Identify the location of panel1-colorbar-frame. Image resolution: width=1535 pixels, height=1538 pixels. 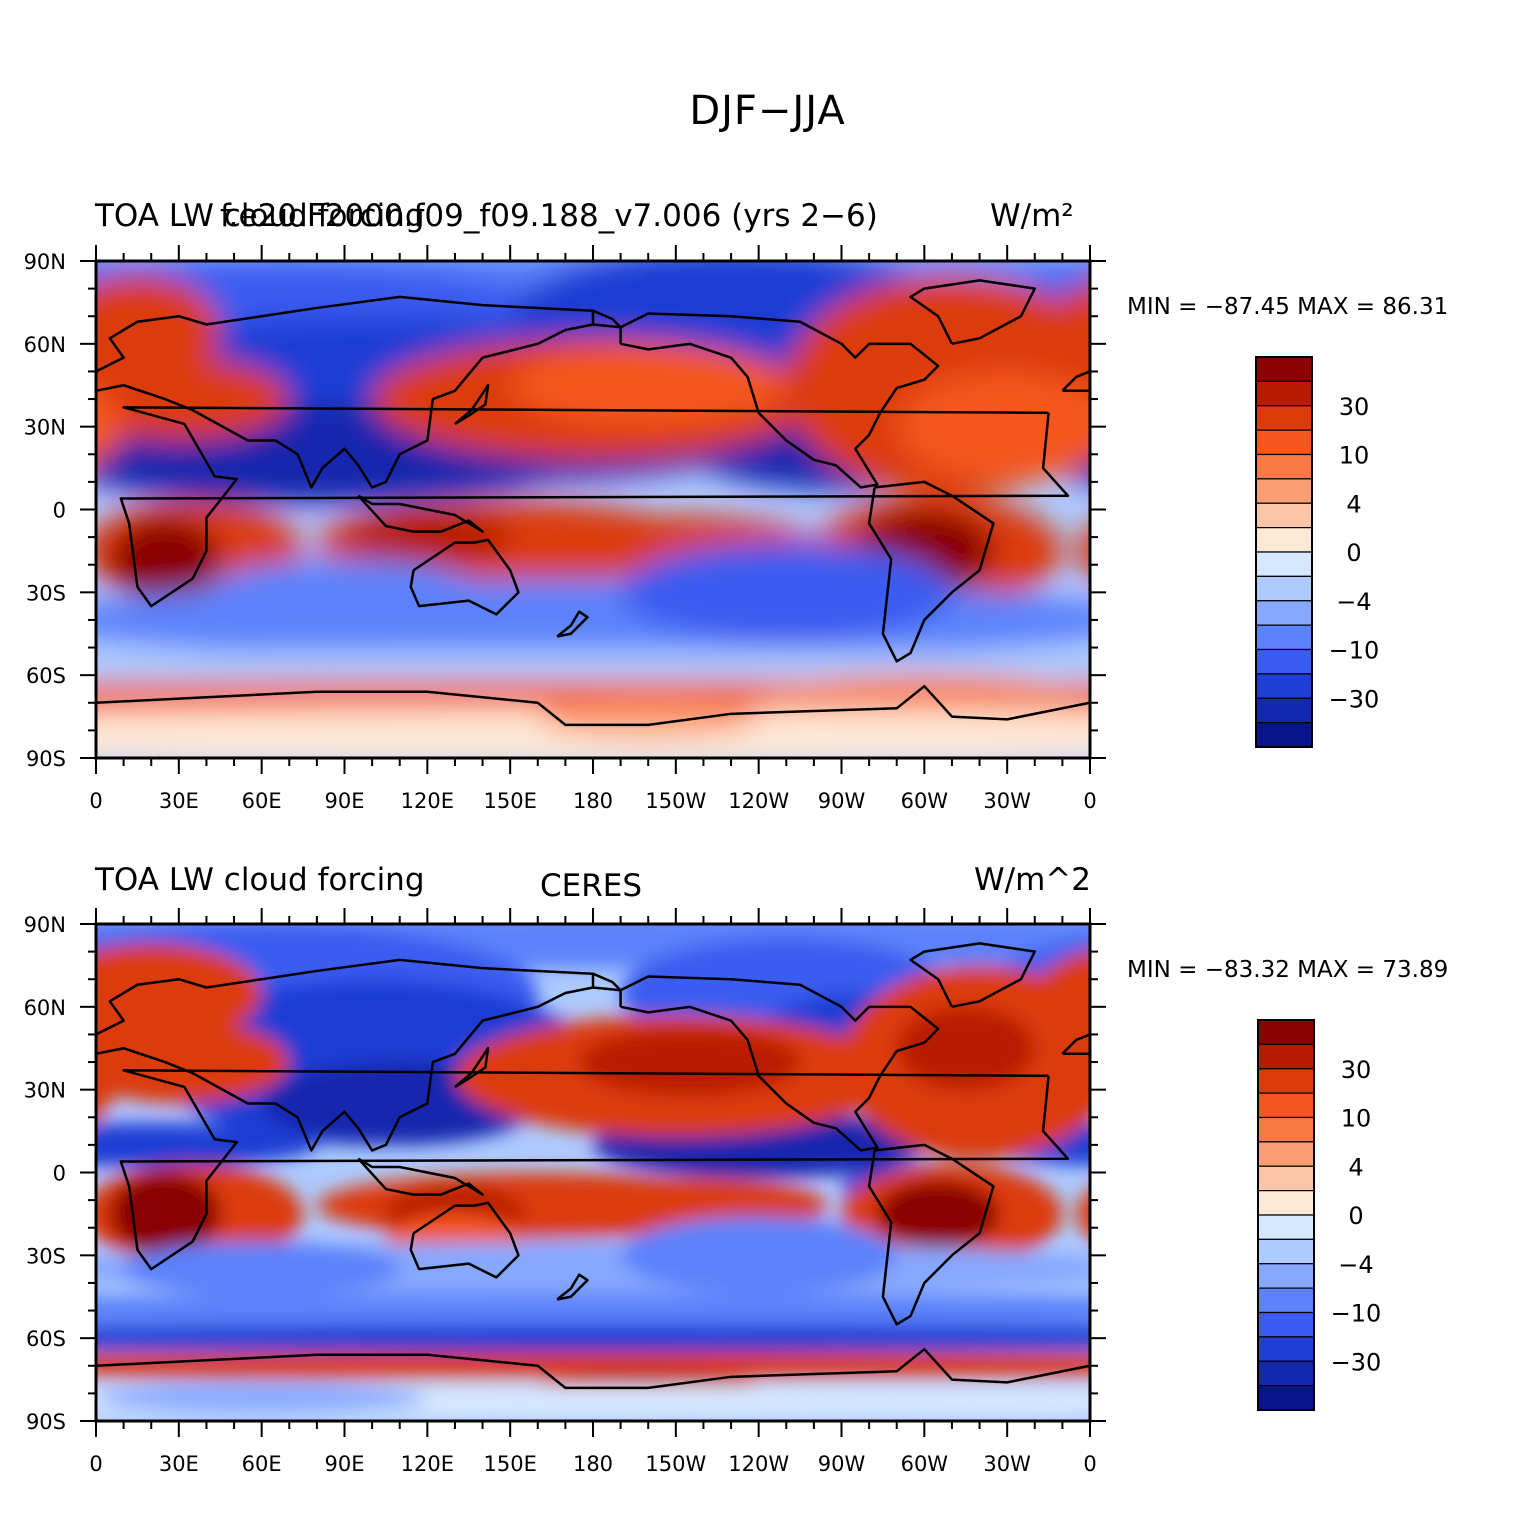
(1284, 552).